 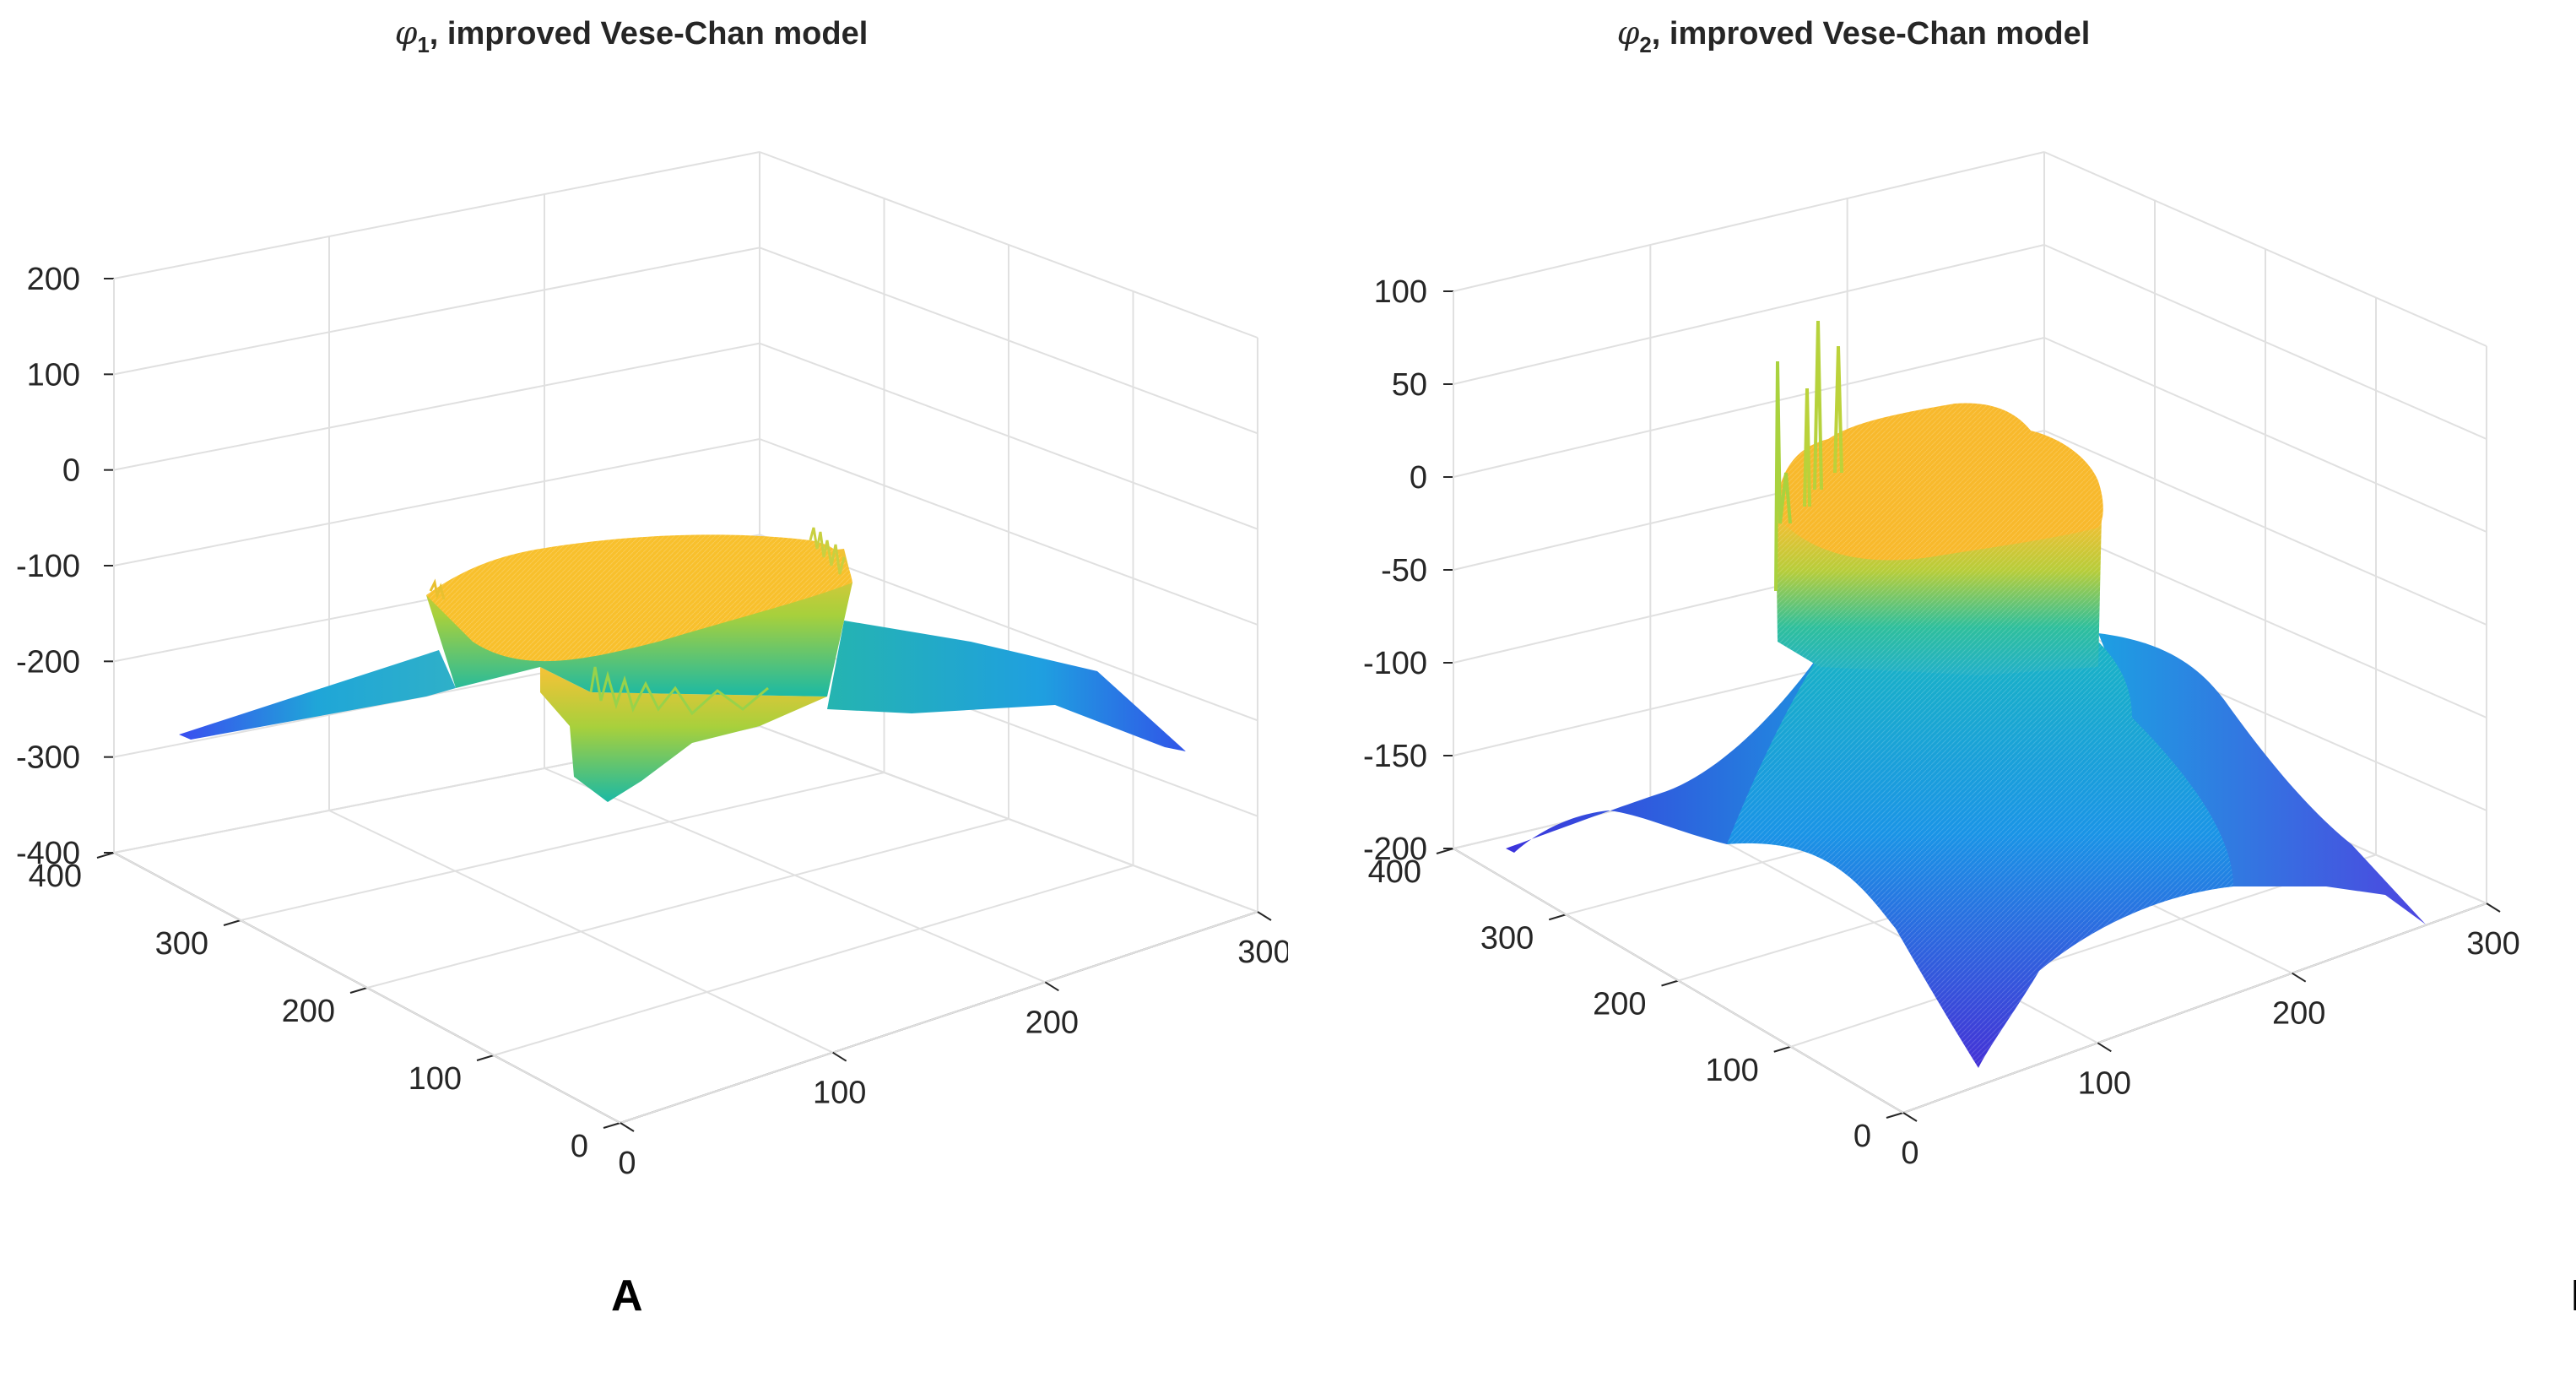 I want to click on plot-title-b: φ2, improved Vese-Chan model, so click(x=1854, y=35).